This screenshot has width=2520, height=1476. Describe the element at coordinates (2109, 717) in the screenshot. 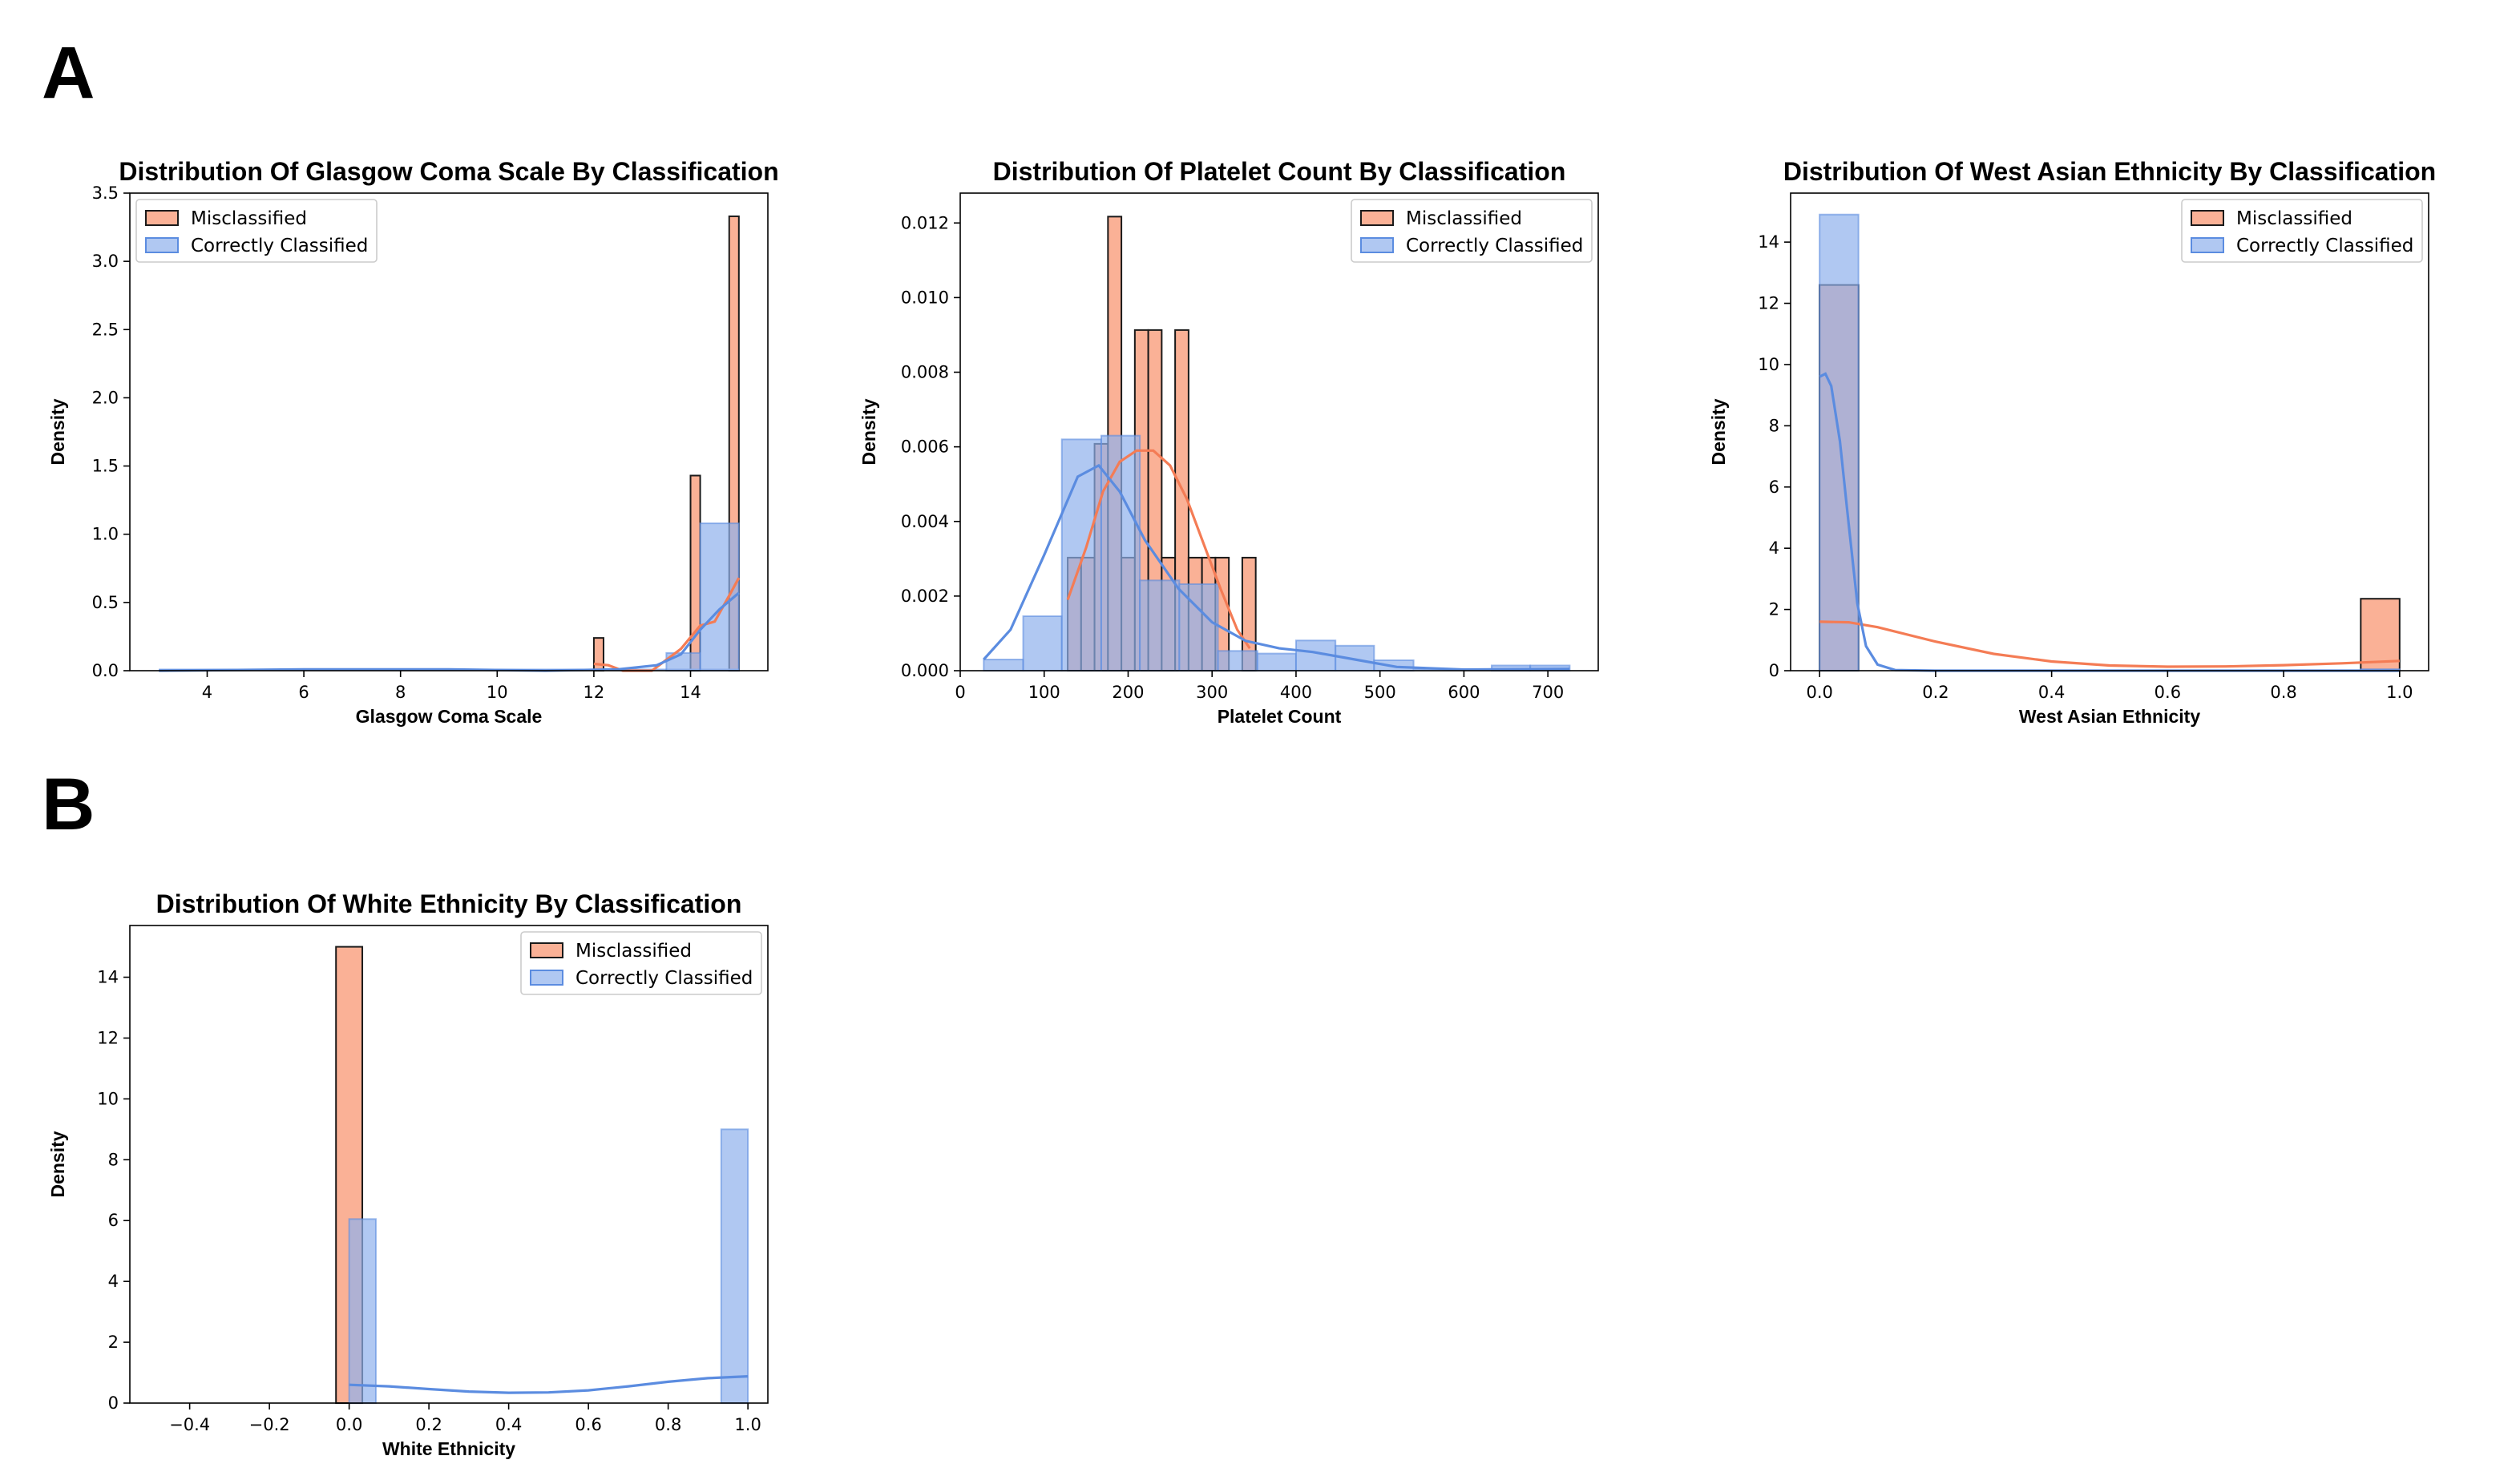

I see `x-axis-label: West Asian Ethnicity` at that location.